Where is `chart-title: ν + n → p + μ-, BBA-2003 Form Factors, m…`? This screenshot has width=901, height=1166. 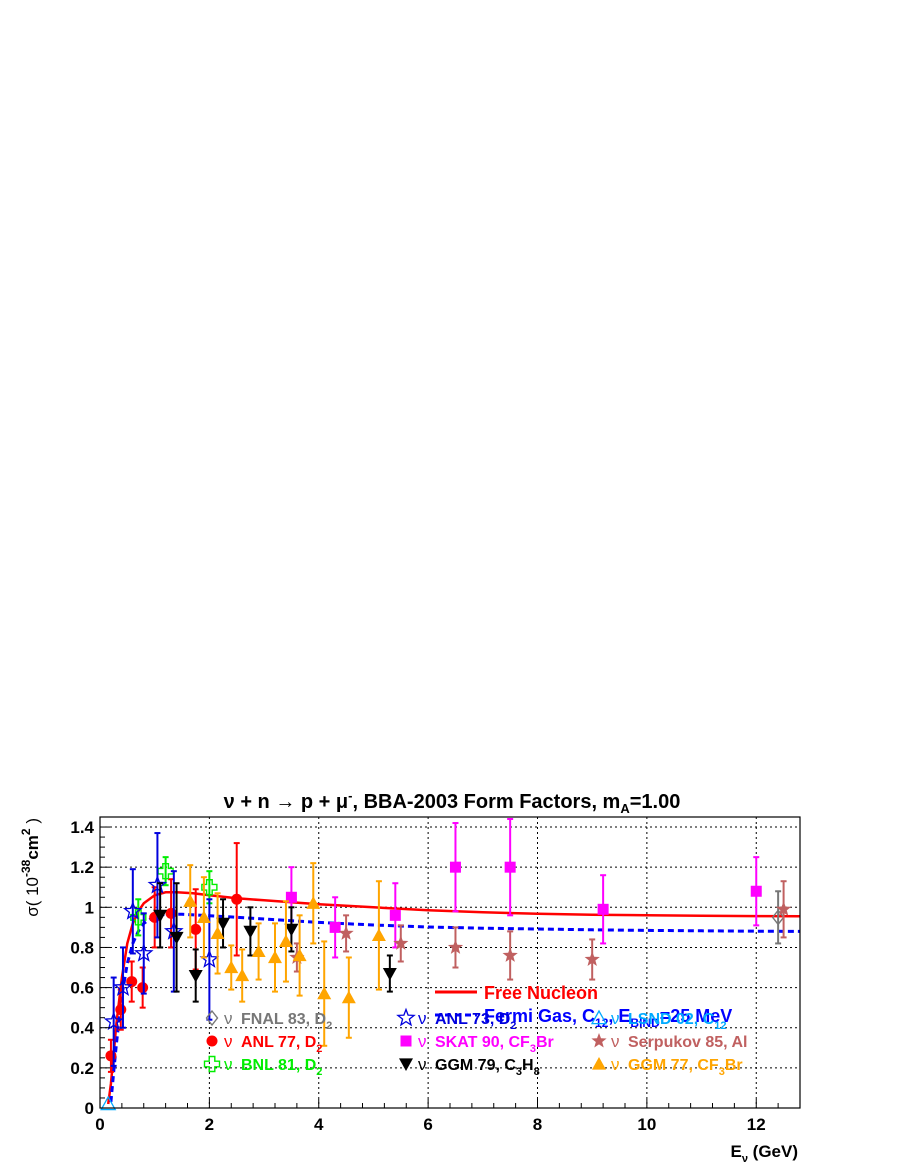
chart-title: ν + n → p + μ-, BBA-2003 Form Factors, m… is located at coordinates (452, 802).